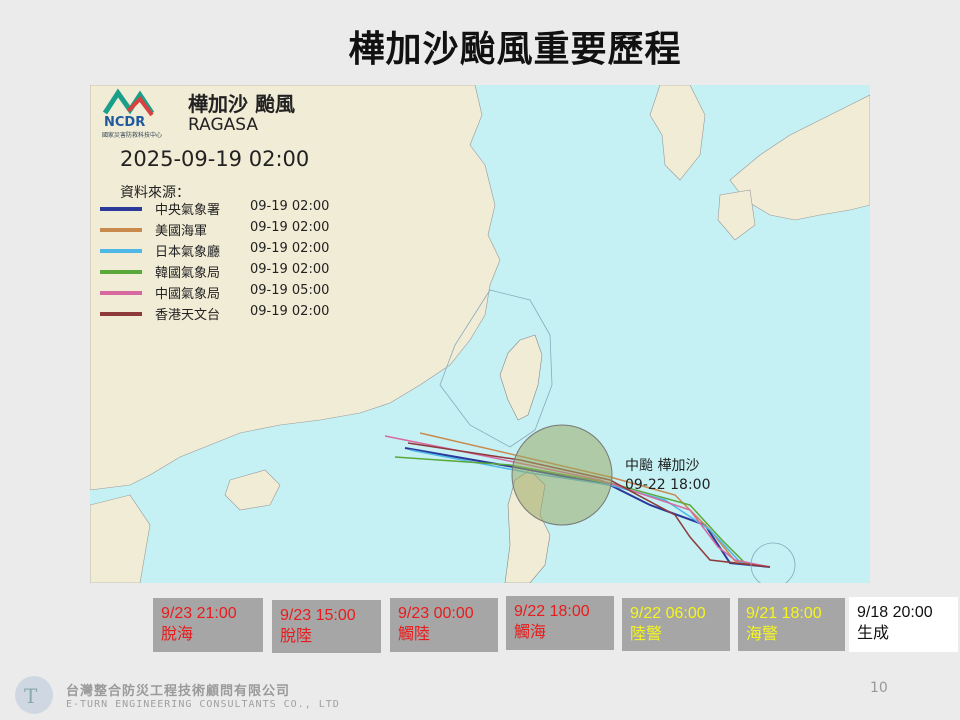 This screenshot has width=960, height=720. I want to click on milestone-box: 9/18 20:00 生成, so click(903, 624).